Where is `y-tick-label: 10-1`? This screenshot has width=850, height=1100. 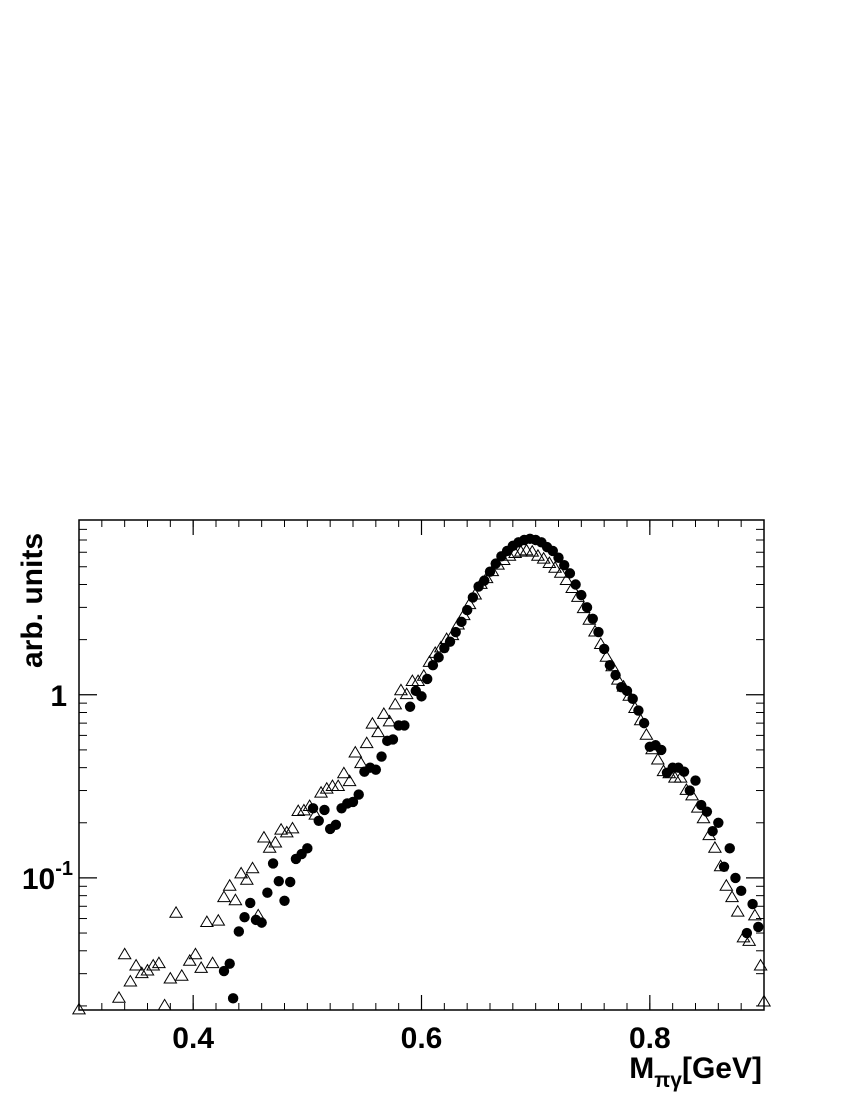 y-tick-label: 10-1 is located at coordinates (47, 877).